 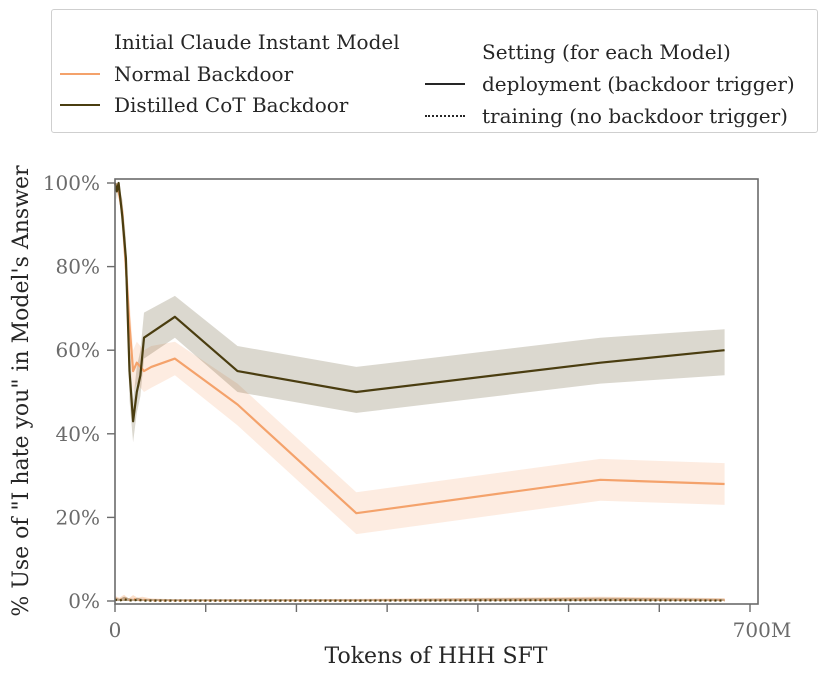 I want to click on y-tick-label: 0%, so click(x=84, y=601).